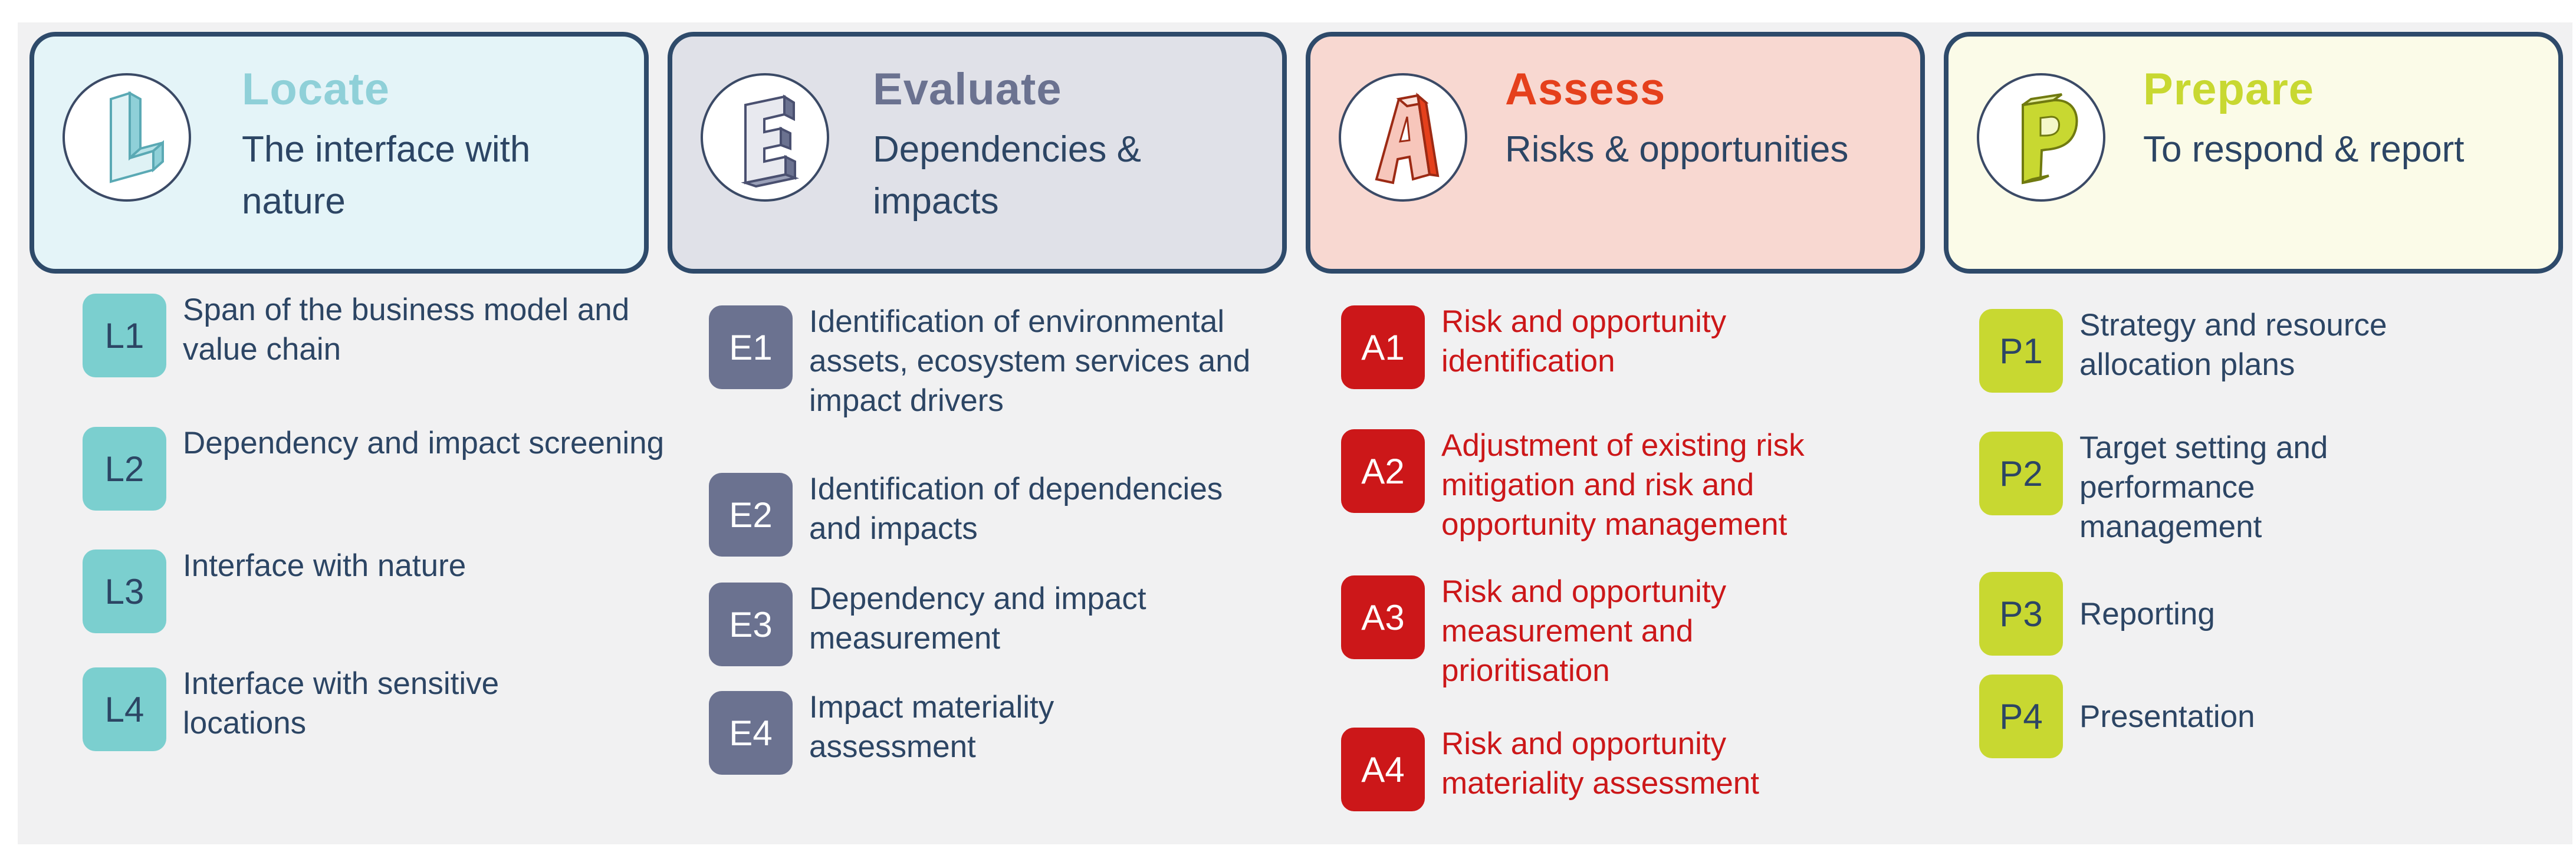  I want to click on step-badge: L4, so click(124, 709).